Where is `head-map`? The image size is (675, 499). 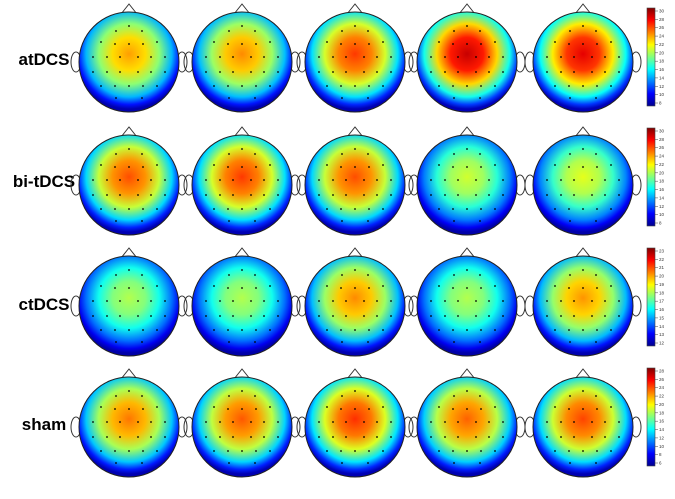
head-map is located at coordinates (467, 185).